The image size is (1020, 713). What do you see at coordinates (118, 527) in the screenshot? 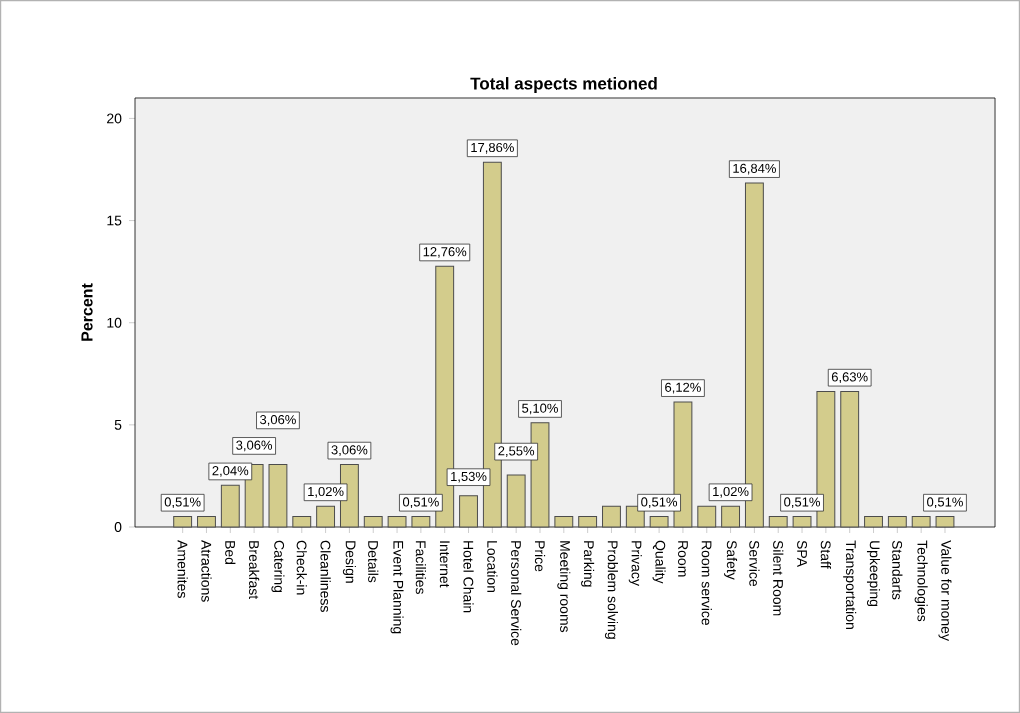
I see `y-tick-label: 0` at bounding box center [118, 527].